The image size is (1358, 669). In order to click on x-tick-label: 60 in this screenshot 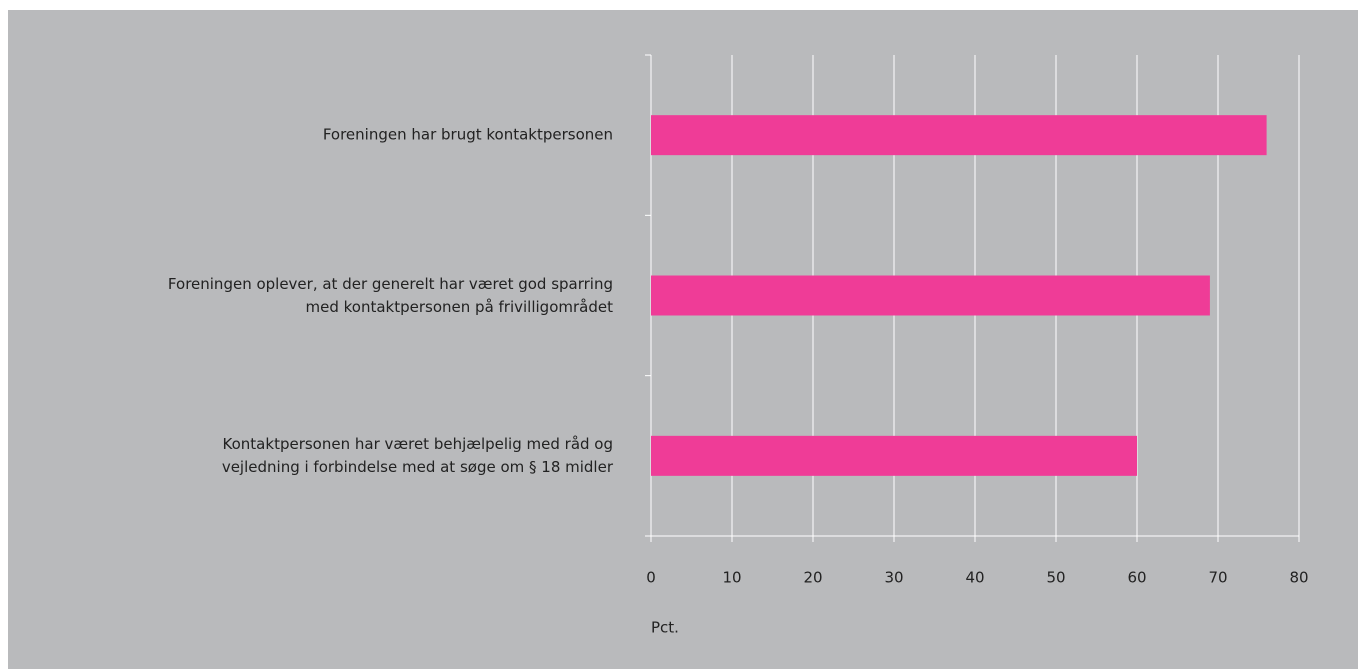, I will do `click(1136, 578)`.